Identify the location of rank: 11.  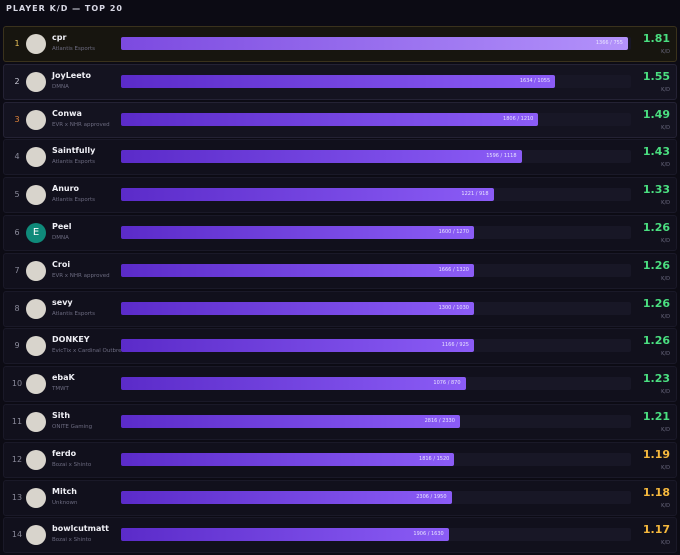
(17, 421).